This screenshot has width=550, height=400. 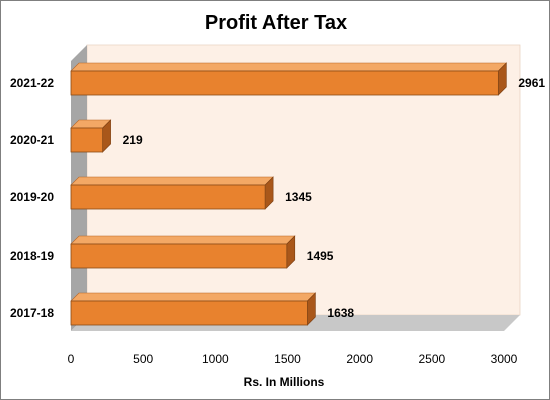 I want to click on category-labels: 2017-18 2018-19 2019-20 2020-21 2021-22, so click(x=32, y=198).